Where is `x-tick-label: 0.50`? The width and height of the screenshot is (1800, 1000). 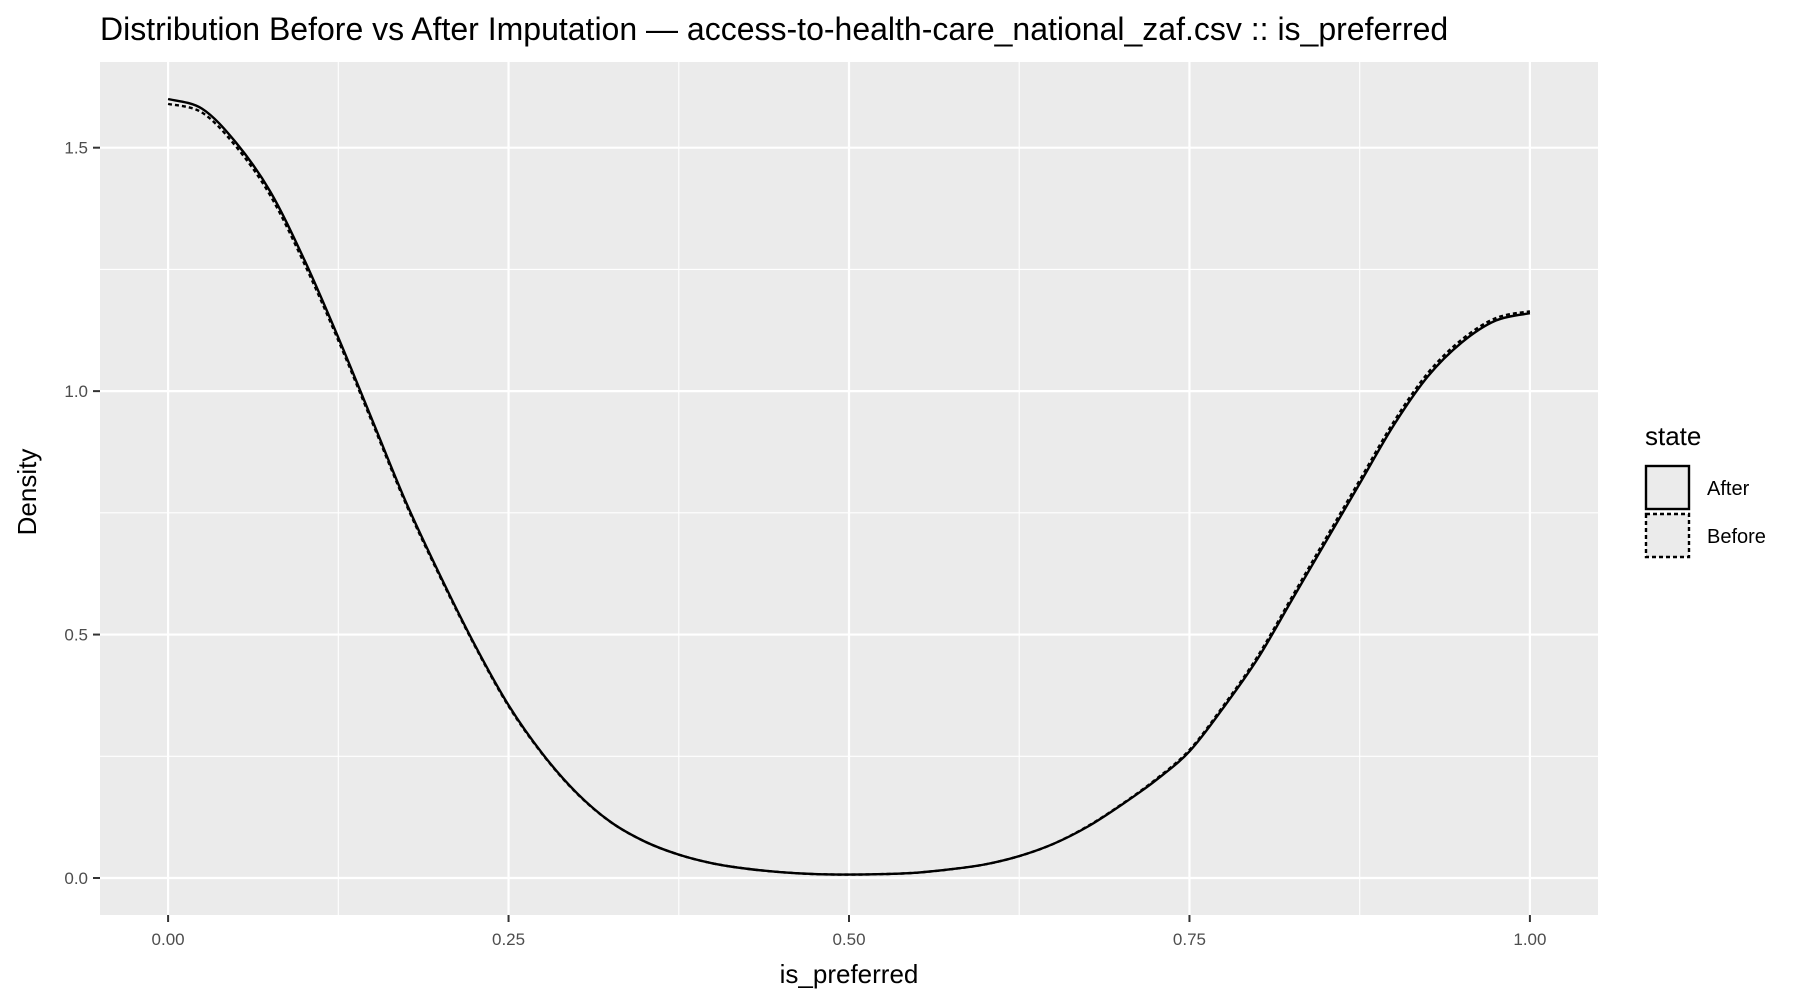
x-tick-label: 0.50 is located at coordinates (848, 939).